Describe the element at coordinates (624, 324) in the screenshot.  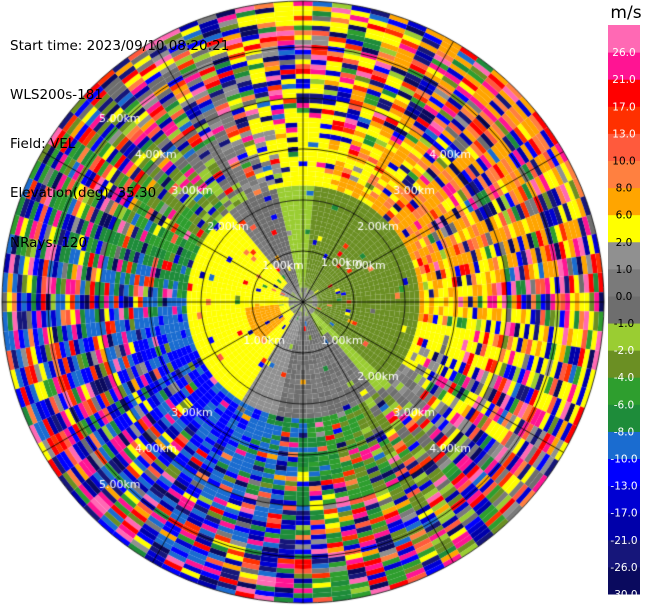
I see `colorbar-tick-label: -1.0` at that location.